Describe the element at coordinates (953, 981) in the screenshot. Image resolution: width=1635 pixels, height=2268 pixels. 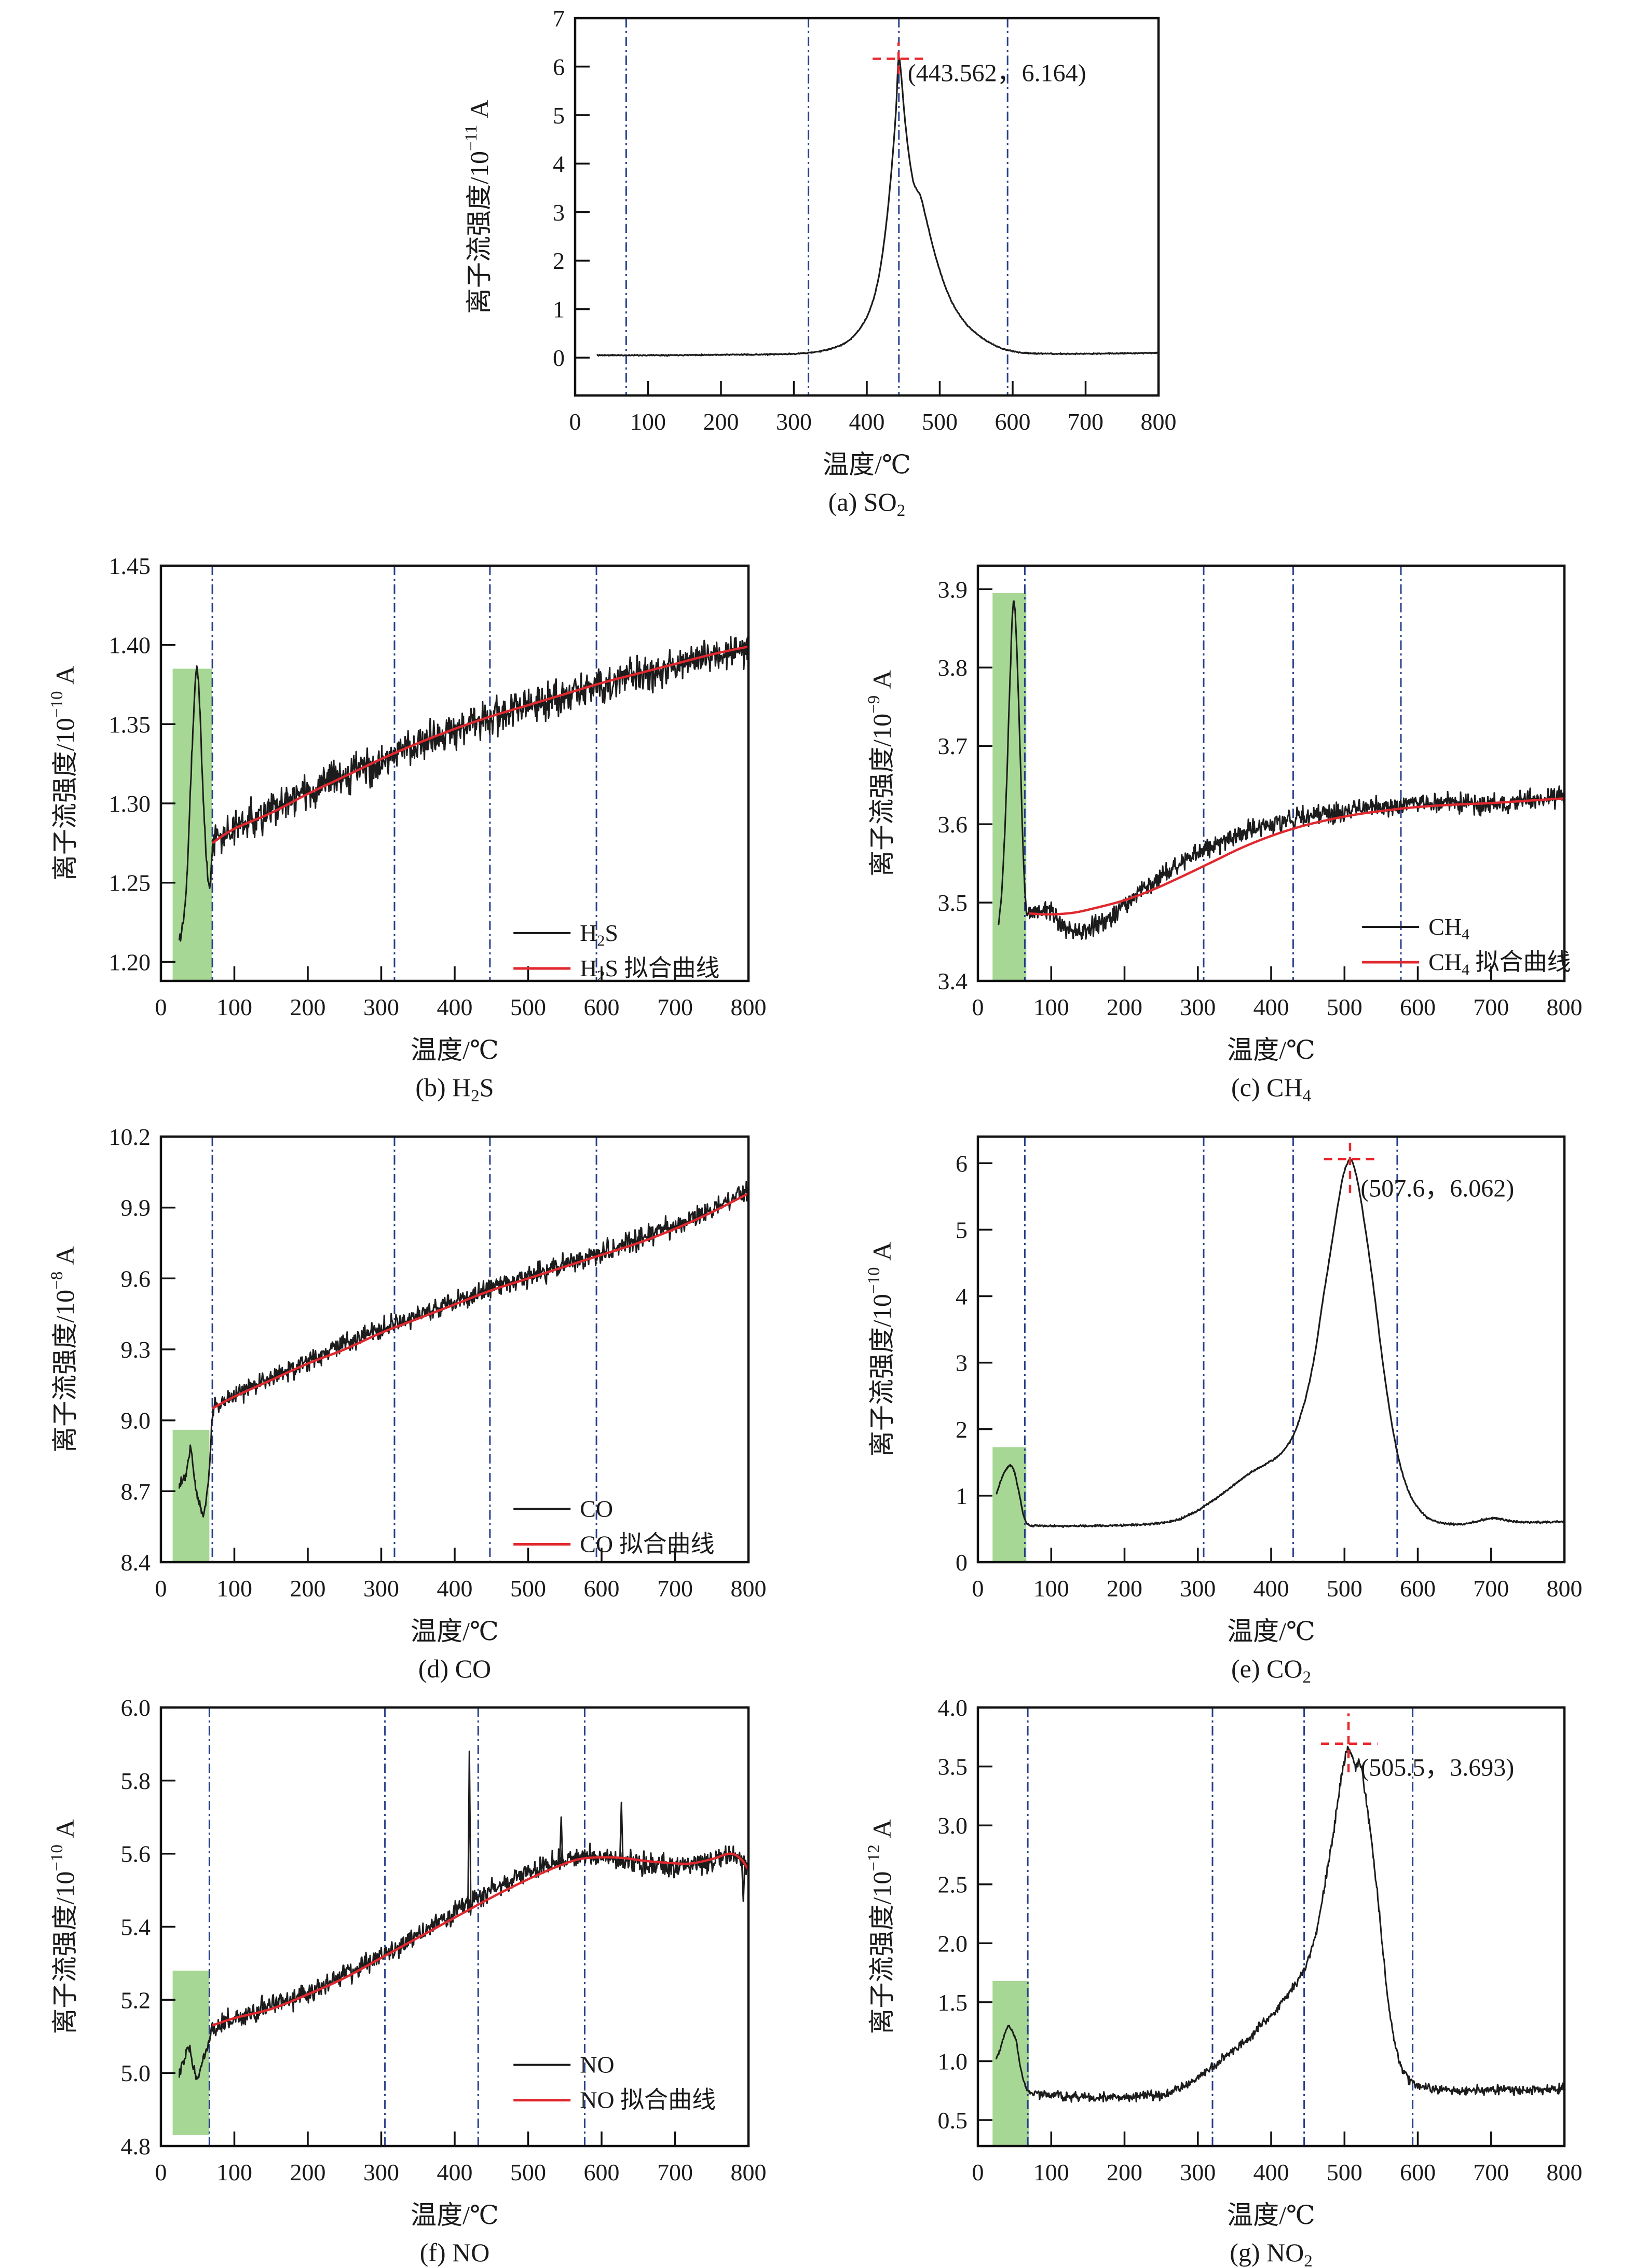
I see `y-tick-label: 3.4` at that location.